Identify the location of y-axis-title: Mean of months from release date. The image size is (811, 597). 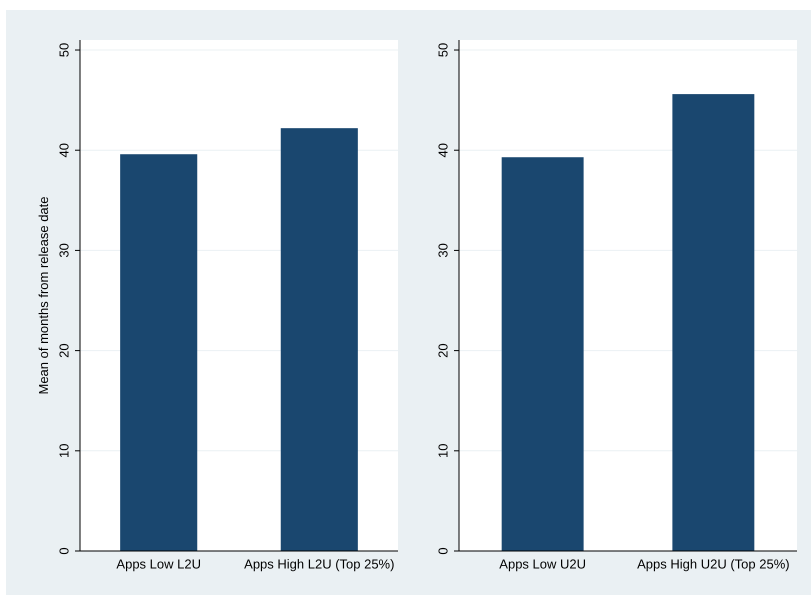
(43, 295).